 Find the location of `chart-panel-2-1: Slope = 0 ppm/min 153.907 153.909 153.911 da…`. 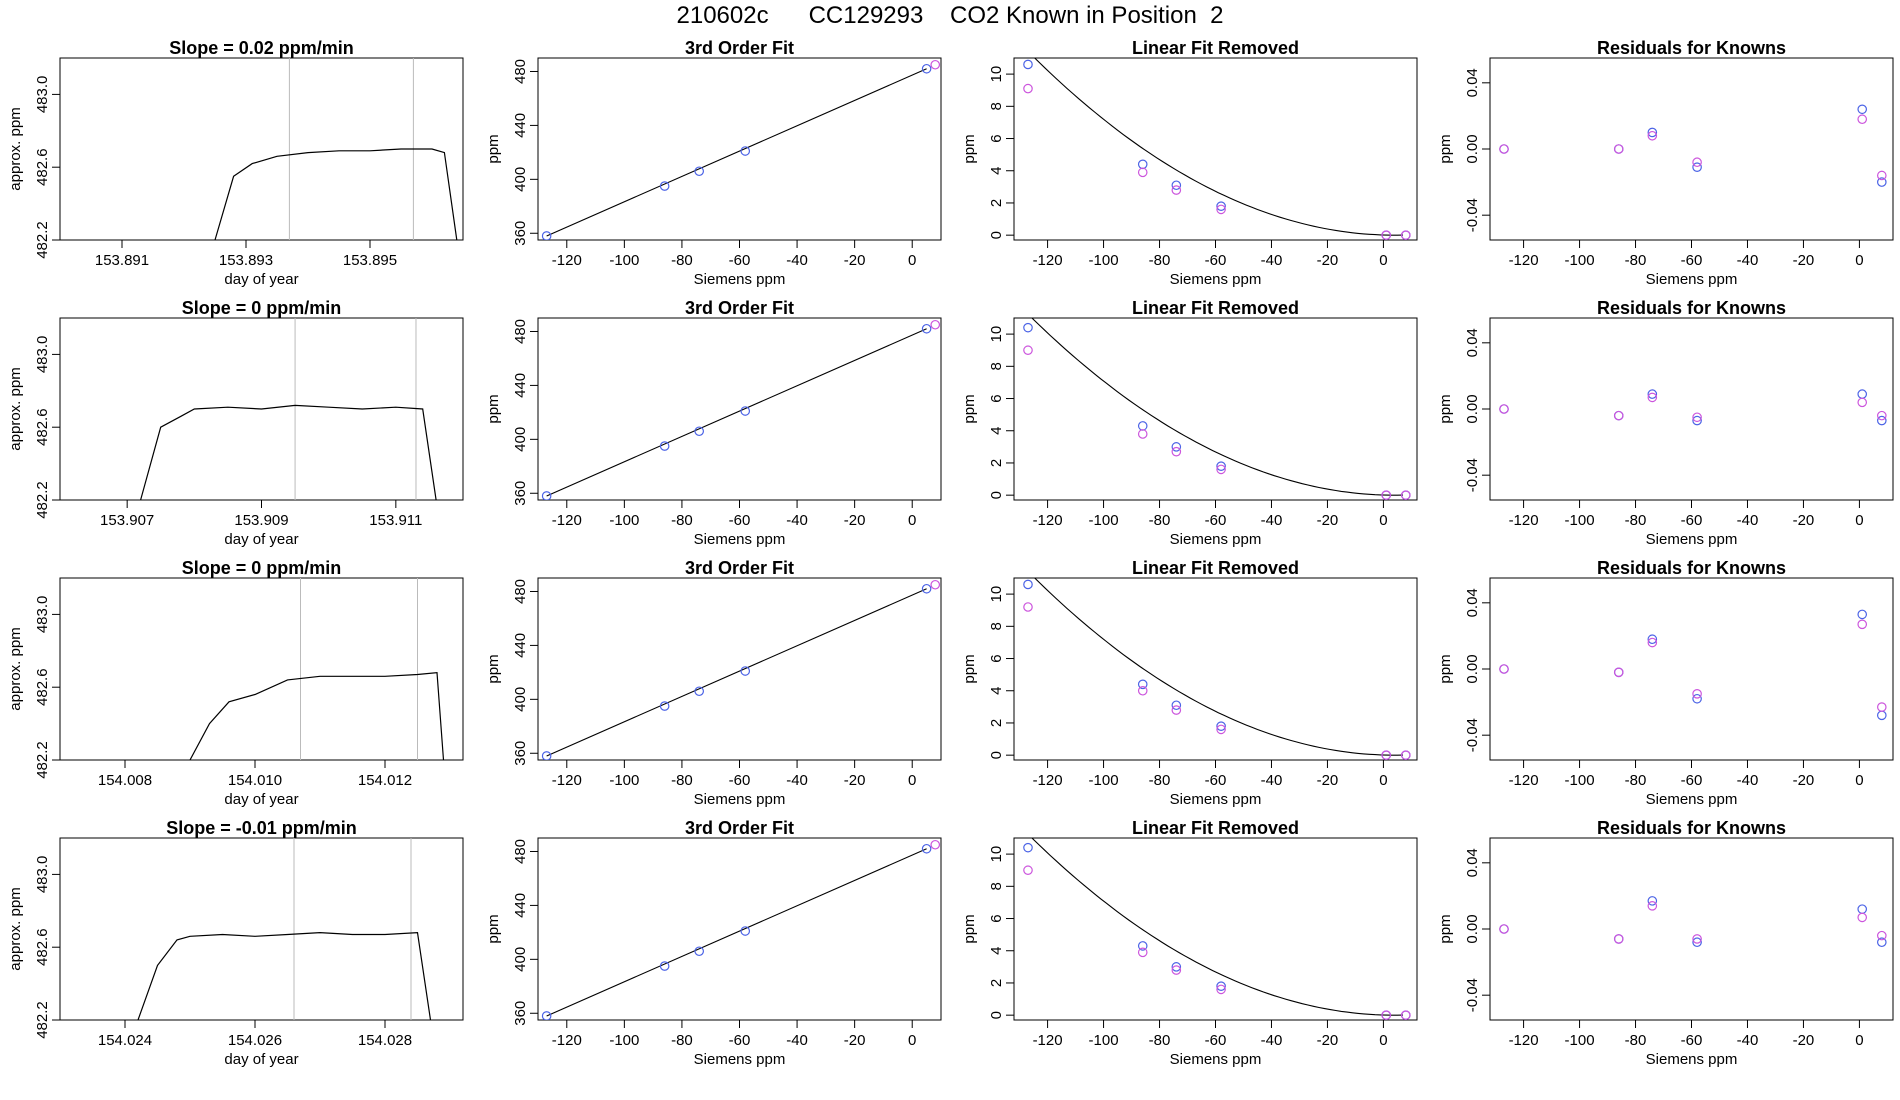

chart-panel-2-1: Slope = 0 ppm/min 153.907 153.909 153.911 da… is located at coordinates (235, 423).